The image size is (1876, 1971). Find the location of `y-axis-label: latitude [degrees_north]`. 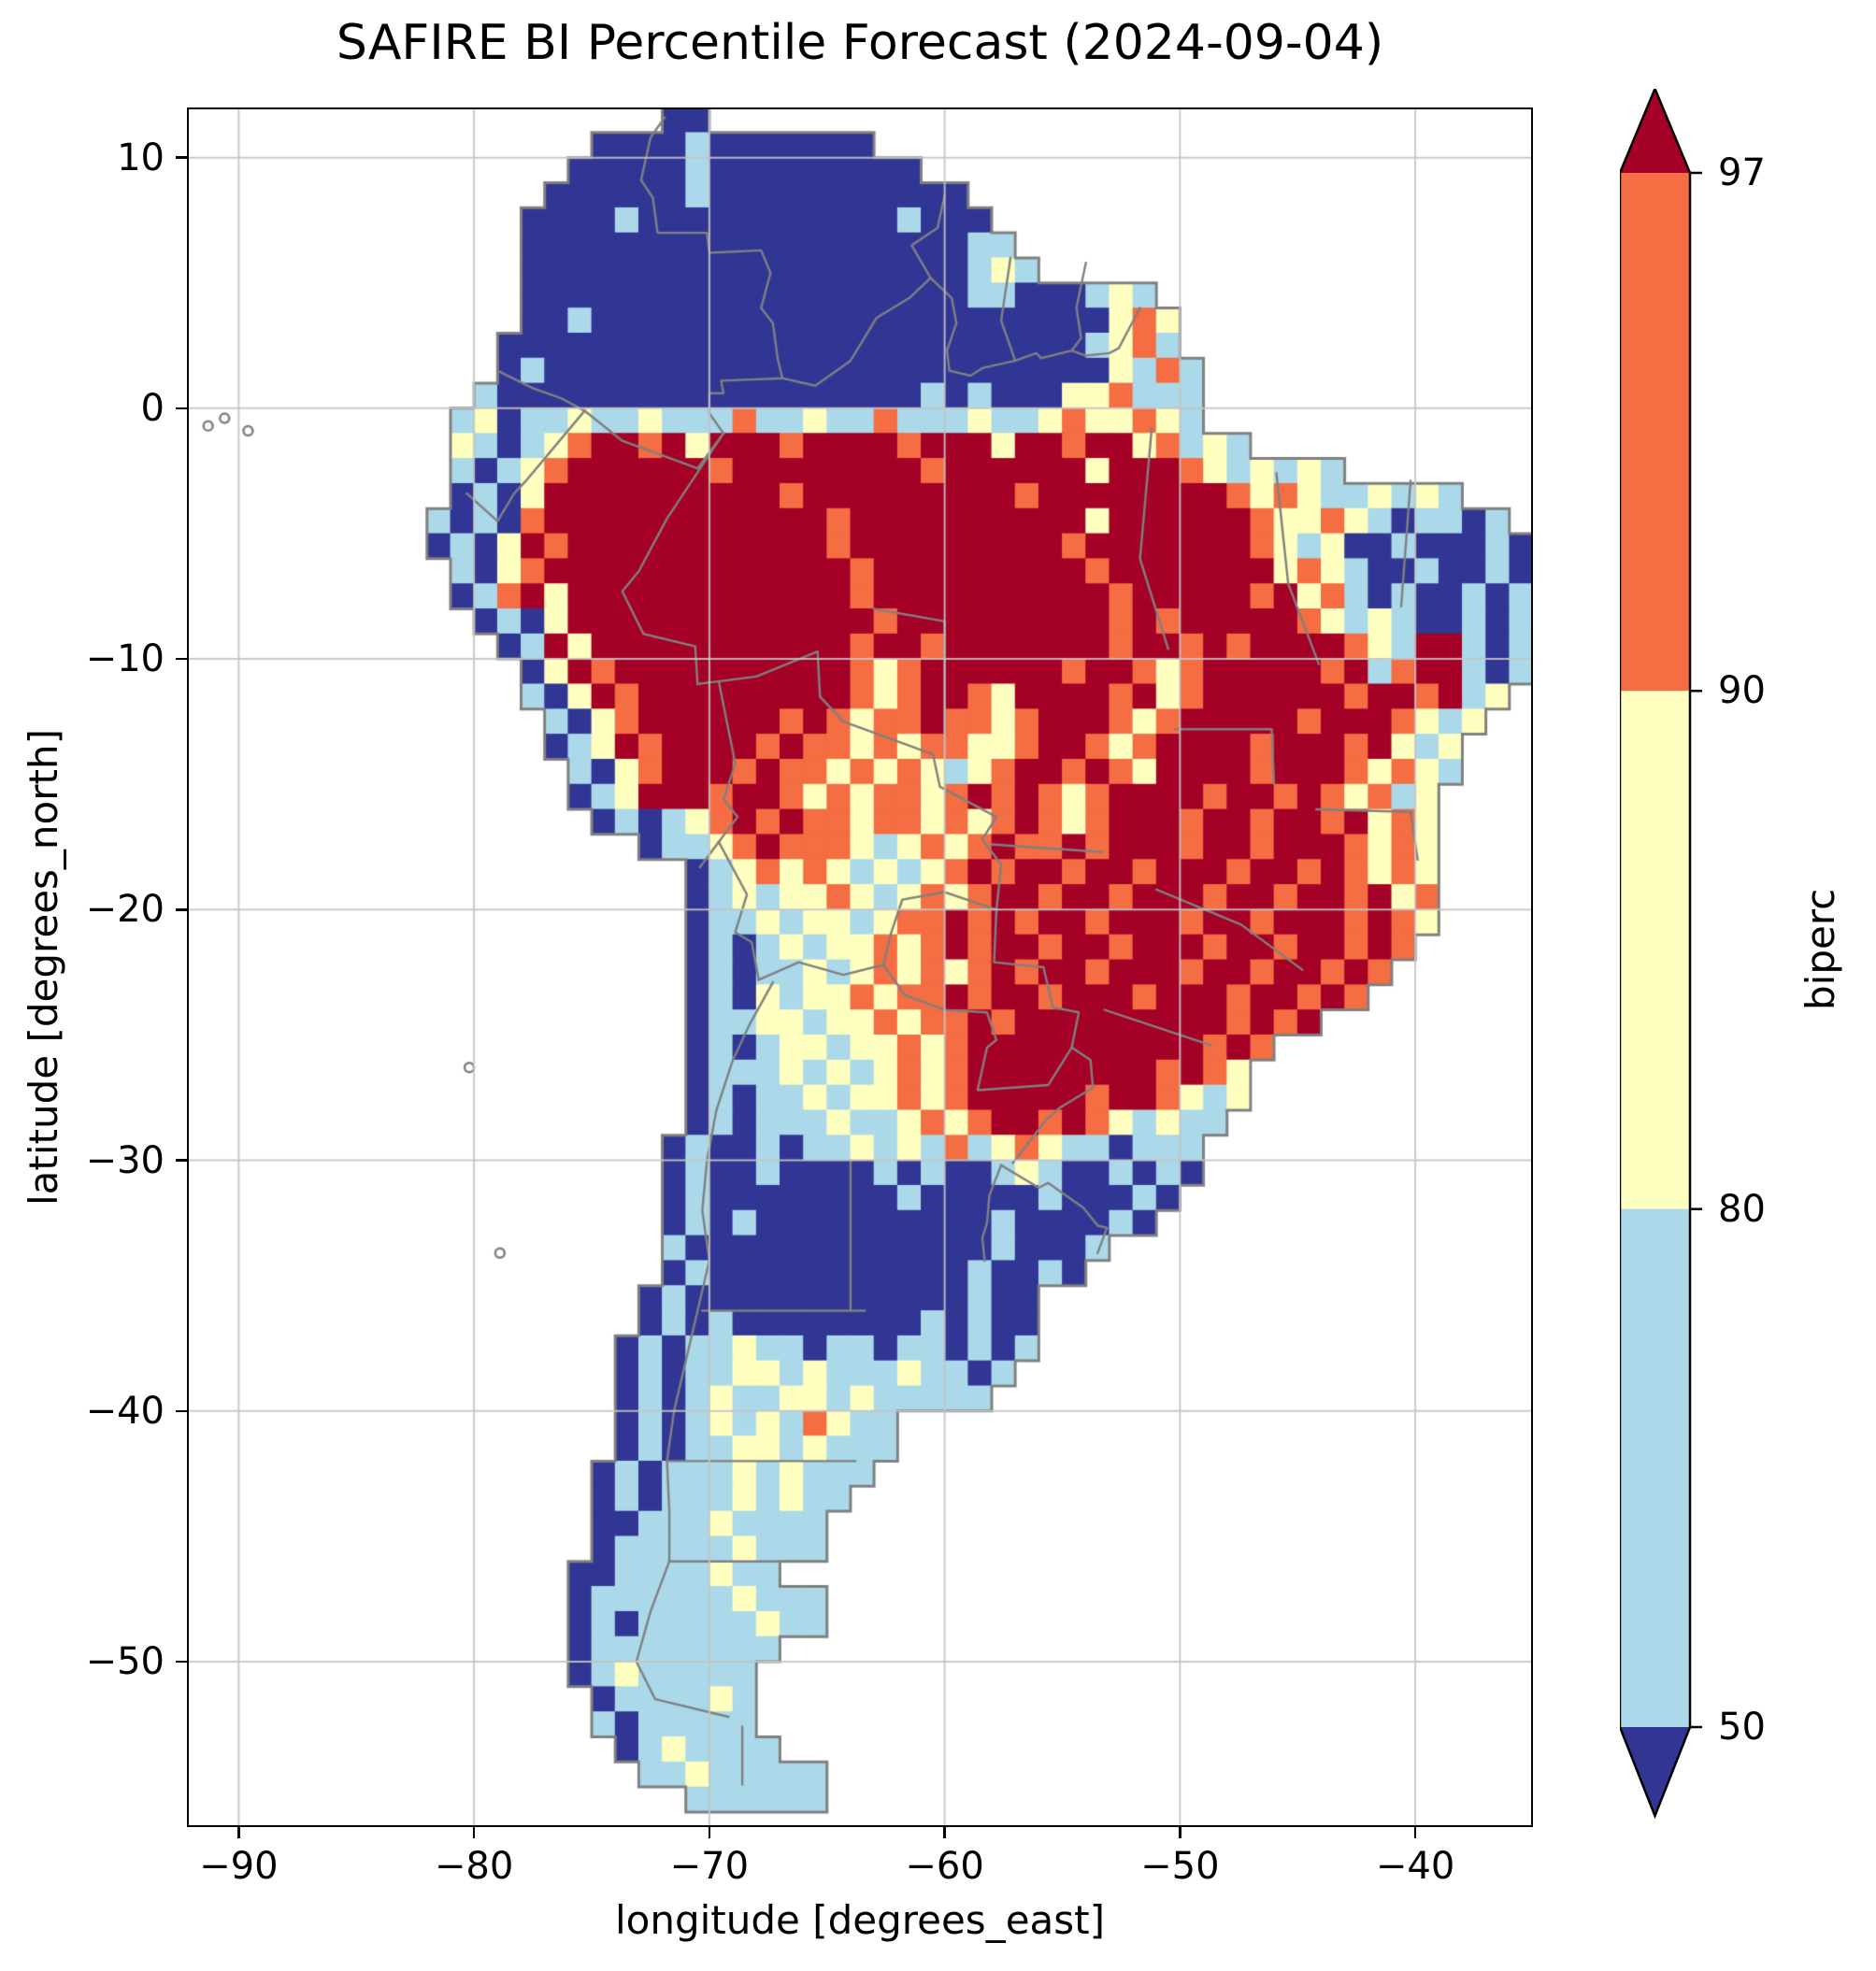

y-axis-label: latitude [degrees_north] is located at coordinates (44, 968).